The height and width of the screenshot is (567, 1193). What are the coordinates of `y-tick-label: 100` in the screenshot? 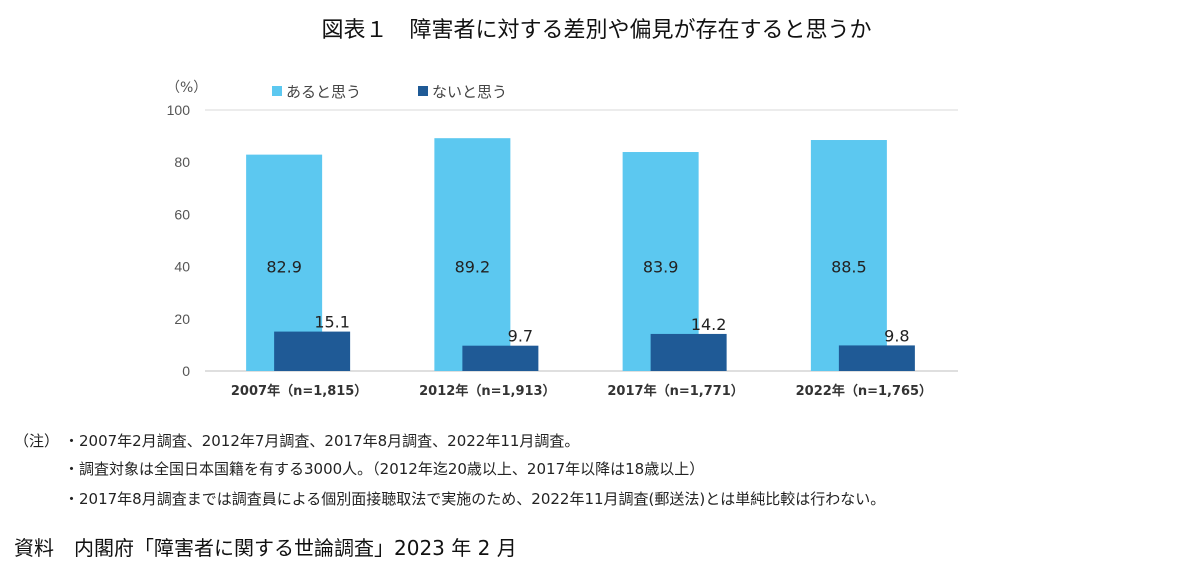 It's located at (179, 110).